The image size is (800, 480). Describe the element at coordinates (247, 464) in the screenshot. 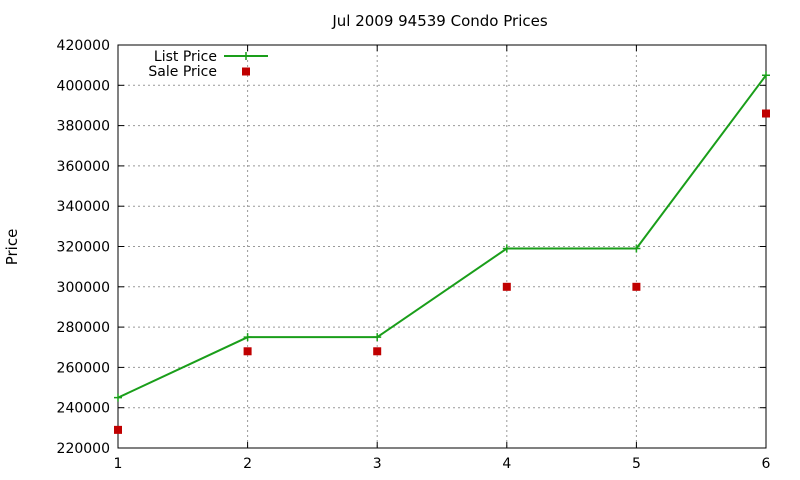

I see `x-tick-label: 2` at that location.